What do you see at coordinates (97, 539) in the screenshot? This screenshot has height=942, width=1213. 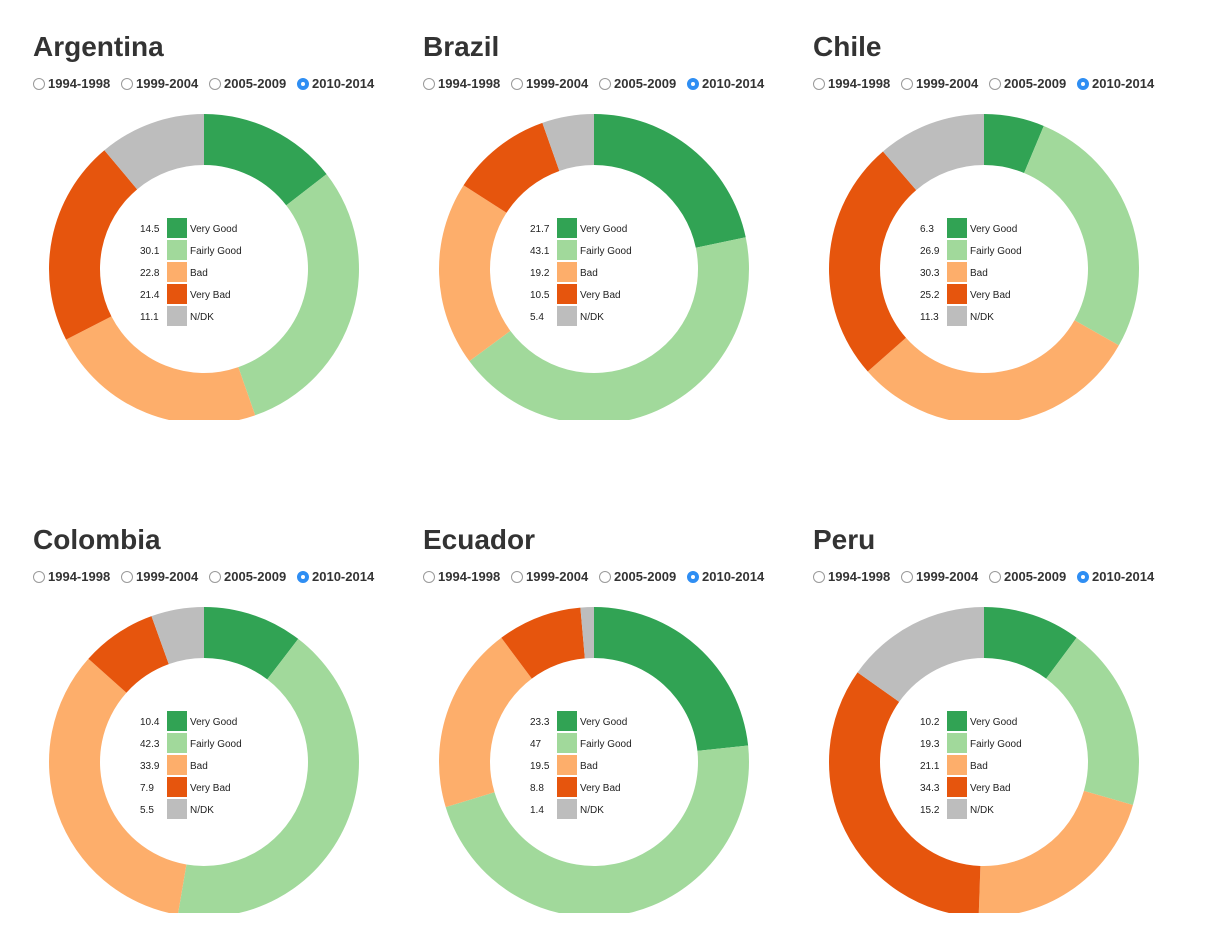 I see `chart-title: Colombia` at bounding box center [97, 539].